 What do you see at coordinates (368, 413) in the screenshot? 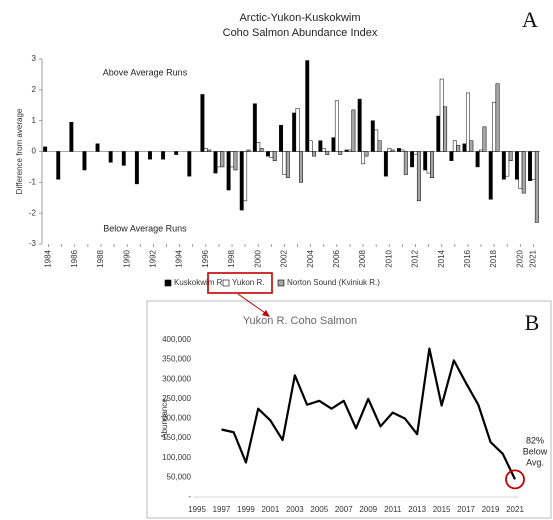
I see `line` at bounding box center [368, 413].